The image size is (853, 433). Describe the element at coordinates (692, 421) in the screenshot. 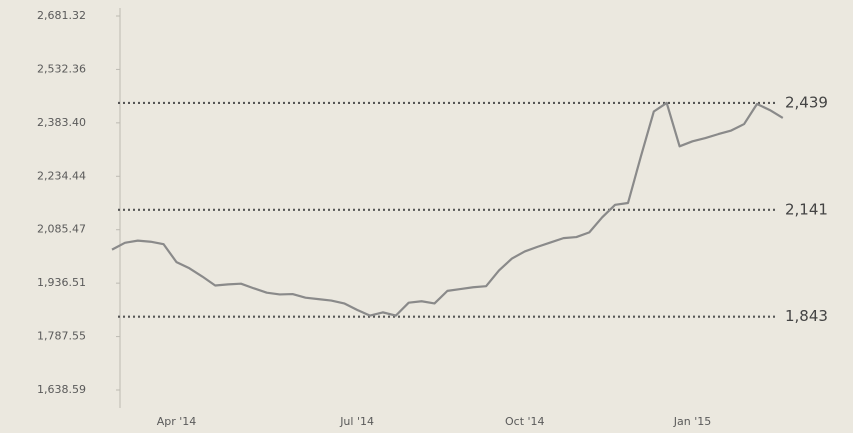

I see `x-tick-label: Jan '15` at that location.